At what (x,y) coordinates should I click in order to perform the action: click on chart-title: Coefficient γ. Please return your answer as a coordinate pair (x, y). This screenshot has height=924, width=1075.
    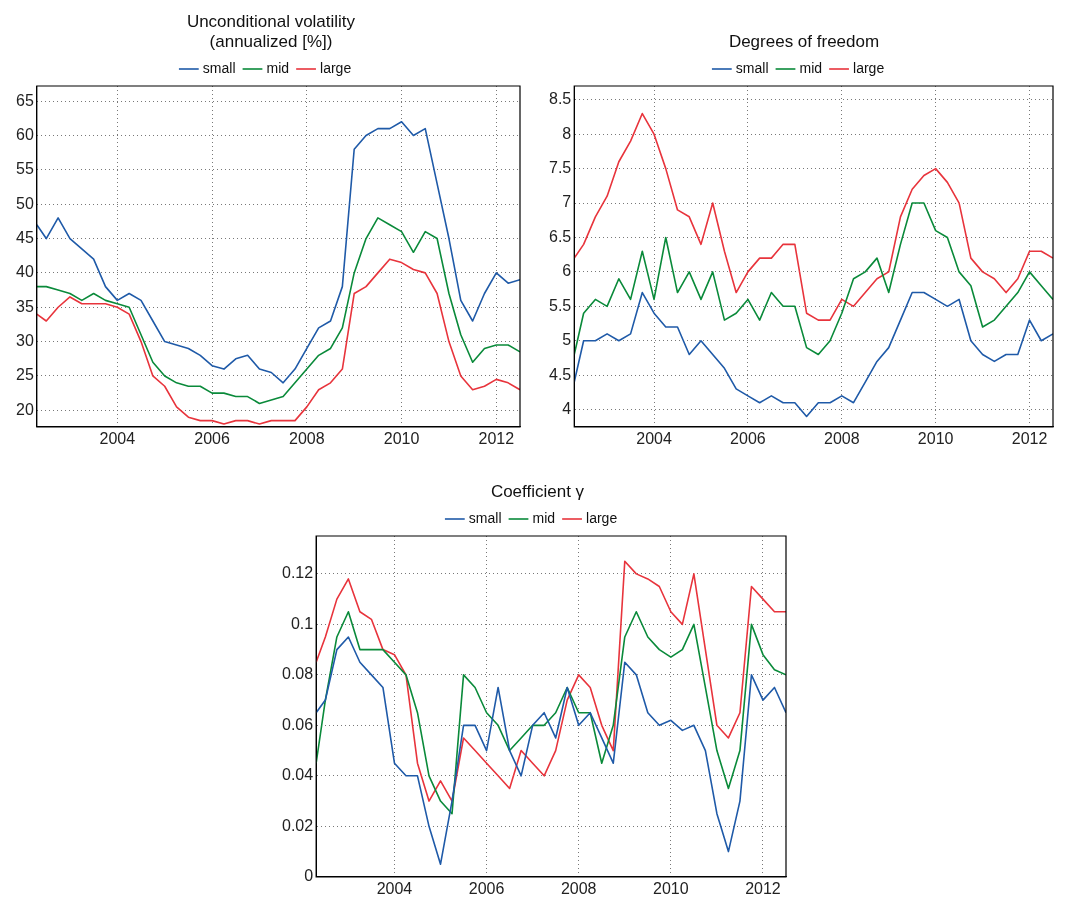
    Looking at the image, I should click on (537, 491).